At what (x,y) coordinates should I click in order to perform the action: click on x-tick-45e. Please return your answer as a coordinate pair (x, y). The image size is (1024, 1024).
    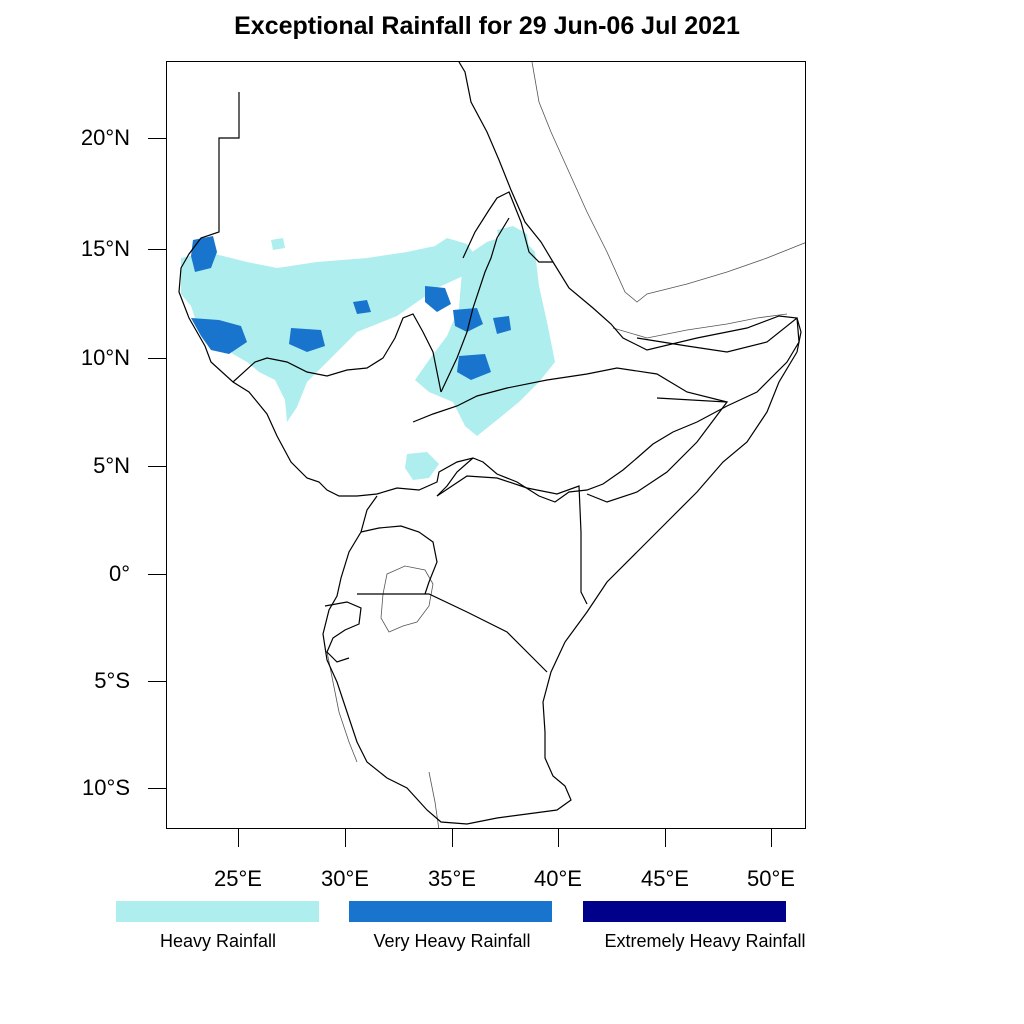
    Looking at the image, I should click on (665, 838).